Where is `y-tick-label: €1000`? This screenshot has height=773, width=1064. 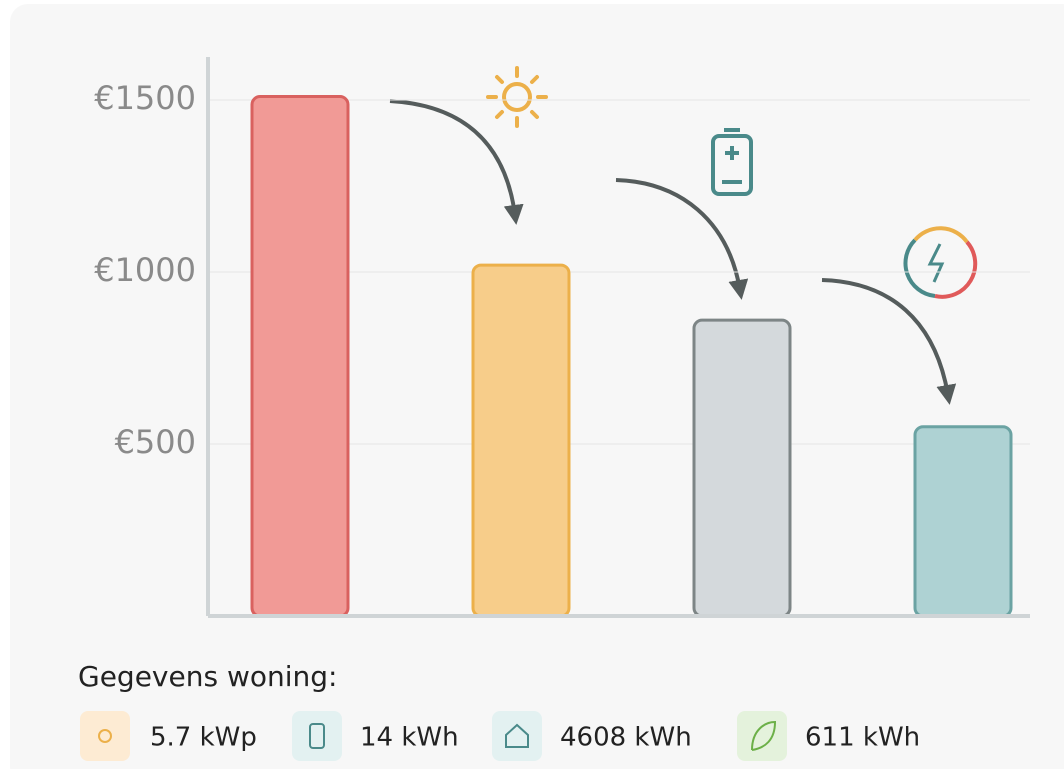
y-tick-label: €1000 is located at coordinates (145, 270).